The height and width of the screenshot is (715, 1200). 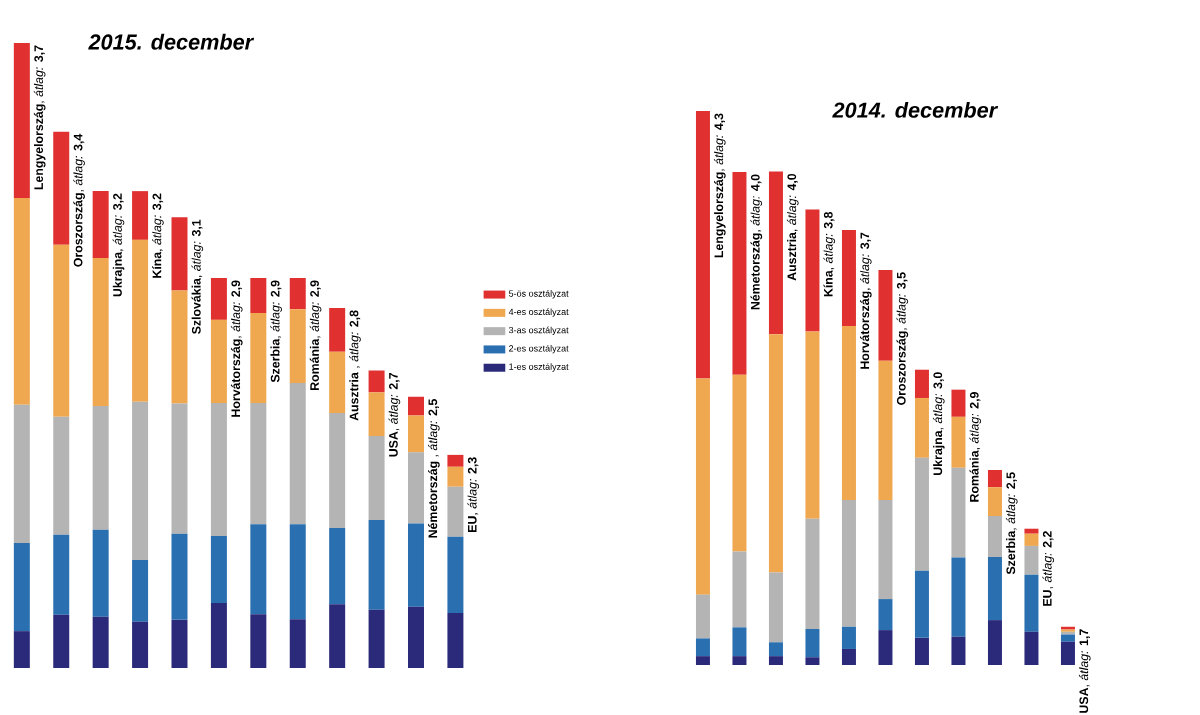 I want to click on x-tick-label: Ukrajna, átlag: 3,0, so click(x=938, y=423).